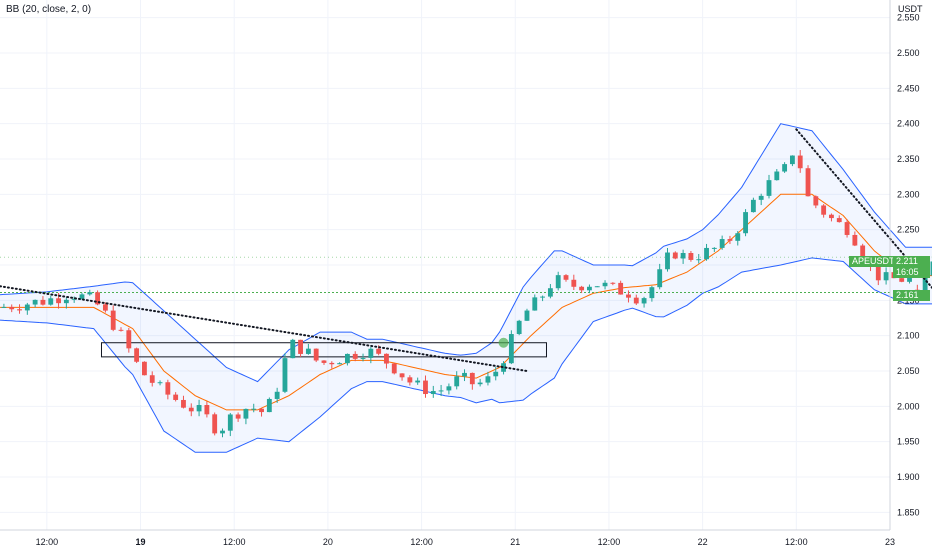 The height and width of the screenshot is (550, 932). I want to click on time-tick-label: 23, so click(890, 542).